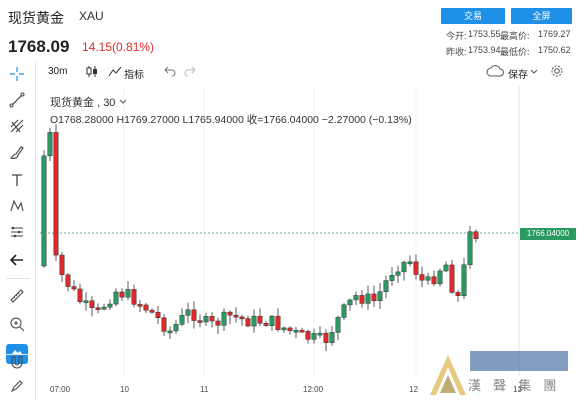 The image size is (577, 400). What do you see at coordinates (554, 34) in the screenshot?
I see `high-value: 1769.27` at bounding box center [554, 34].